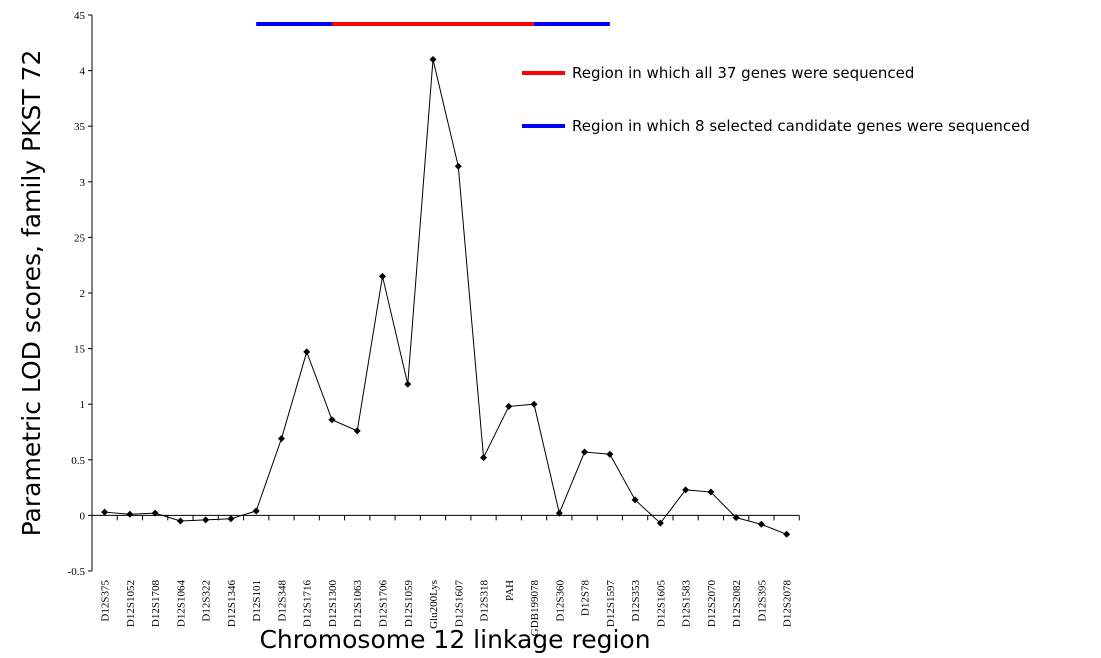  Describe the element at coordinates (611, 604) in the screenshot. I see `x-tick-label: D12S1597` at that location.